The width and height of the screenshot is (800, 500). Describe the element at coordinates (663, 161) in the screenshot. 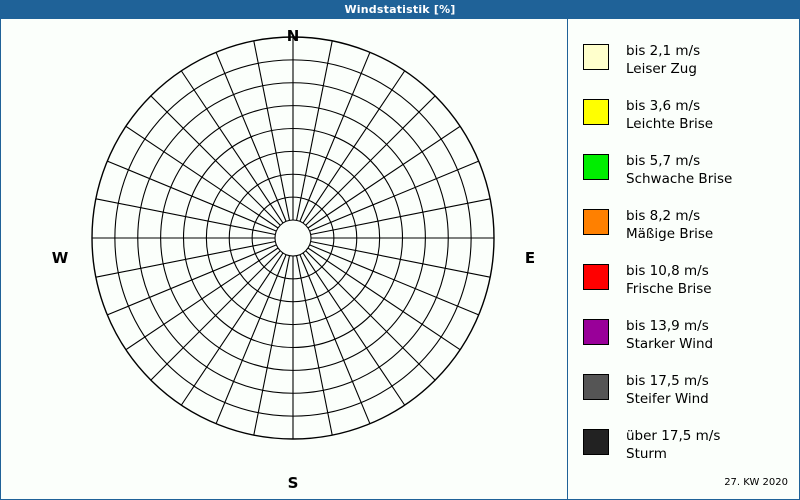

I see `legend-speed-range: bis 5,7 m/s` at that location.